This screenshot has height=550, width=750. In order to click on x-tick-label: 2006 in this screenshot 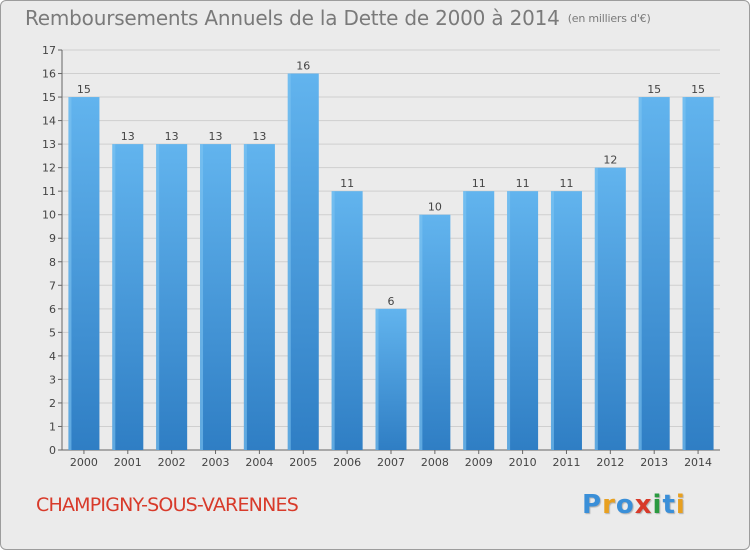, I will do `click(347, 462)`.